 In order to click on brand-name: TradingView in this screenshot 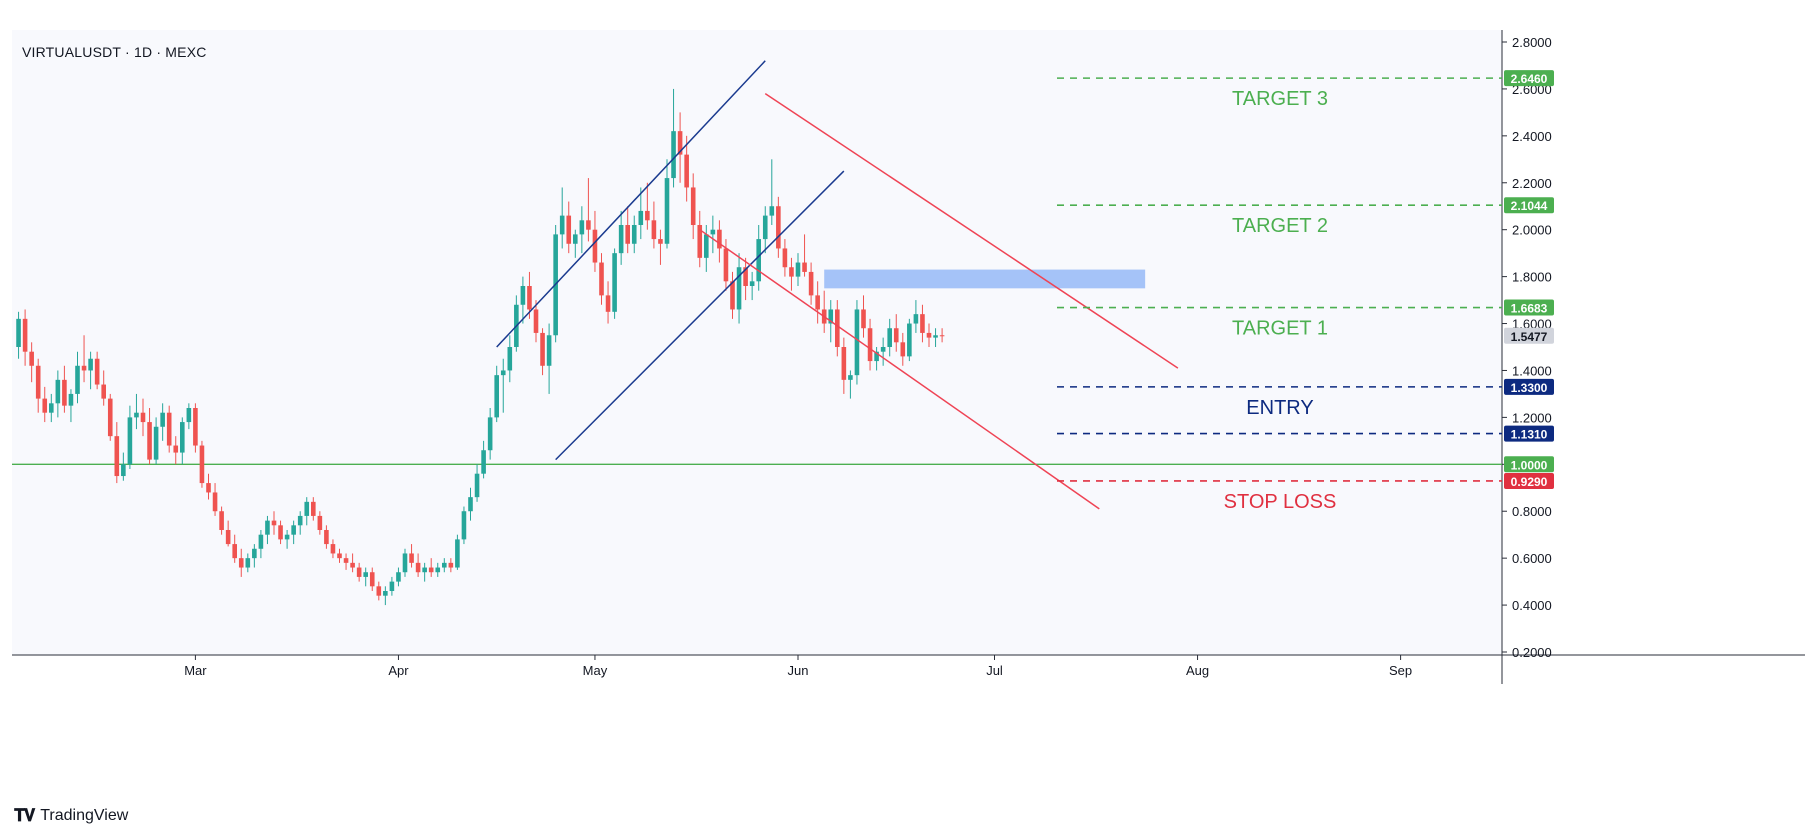, I will do `click(84, 815)`.